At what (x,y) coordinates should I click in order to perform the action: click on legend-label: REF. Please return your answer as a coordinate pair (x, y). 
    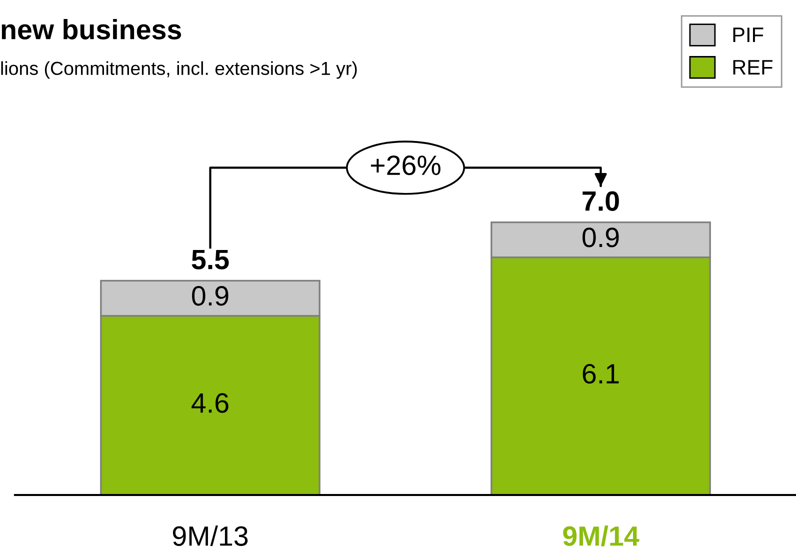
    Looking at the image, I should click on (752, 67).